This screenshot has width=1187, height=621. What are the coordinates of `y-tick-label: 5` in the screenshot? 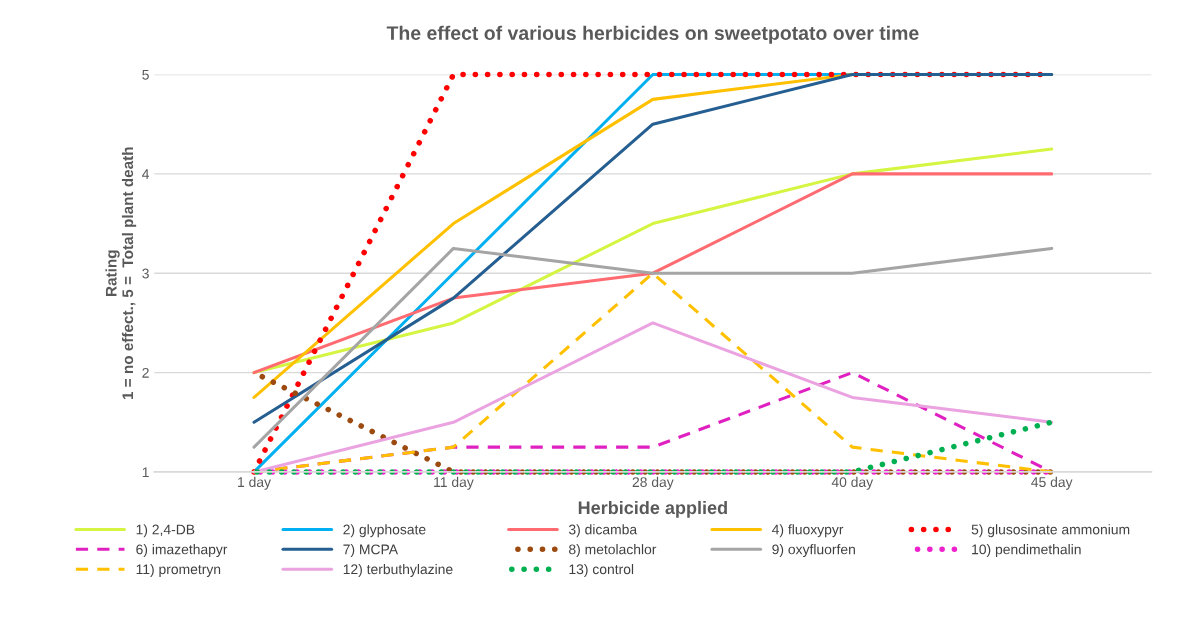 It's located at (145, 75).